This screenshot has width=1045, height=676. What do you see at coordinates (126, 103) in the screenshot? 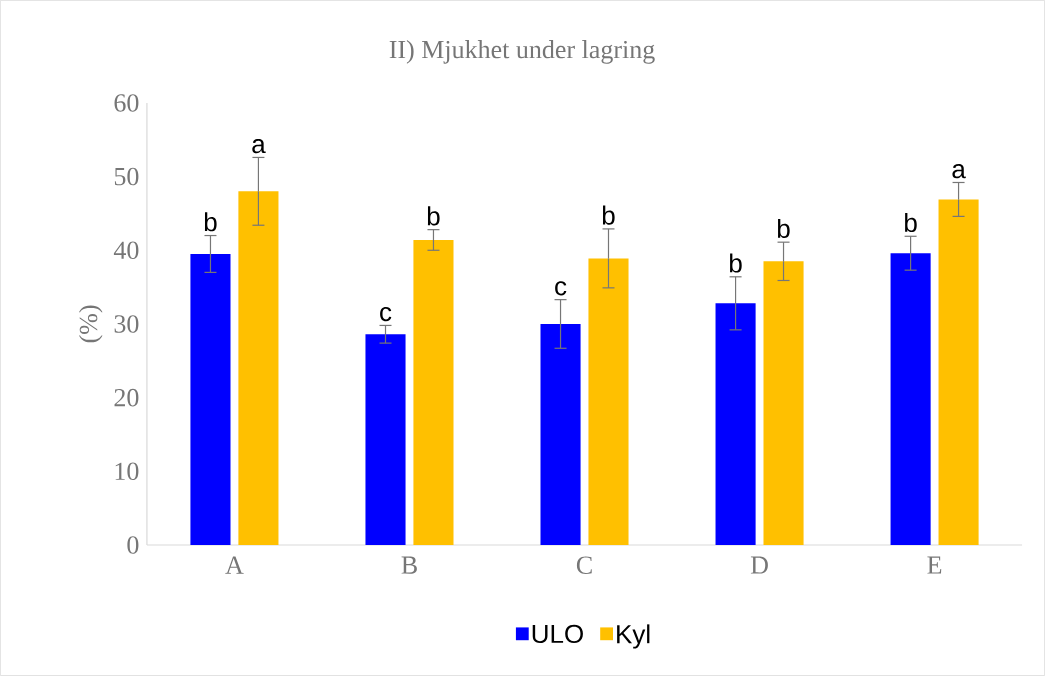
I see `y-tick-label: 60` at bounding box center [126, 103].